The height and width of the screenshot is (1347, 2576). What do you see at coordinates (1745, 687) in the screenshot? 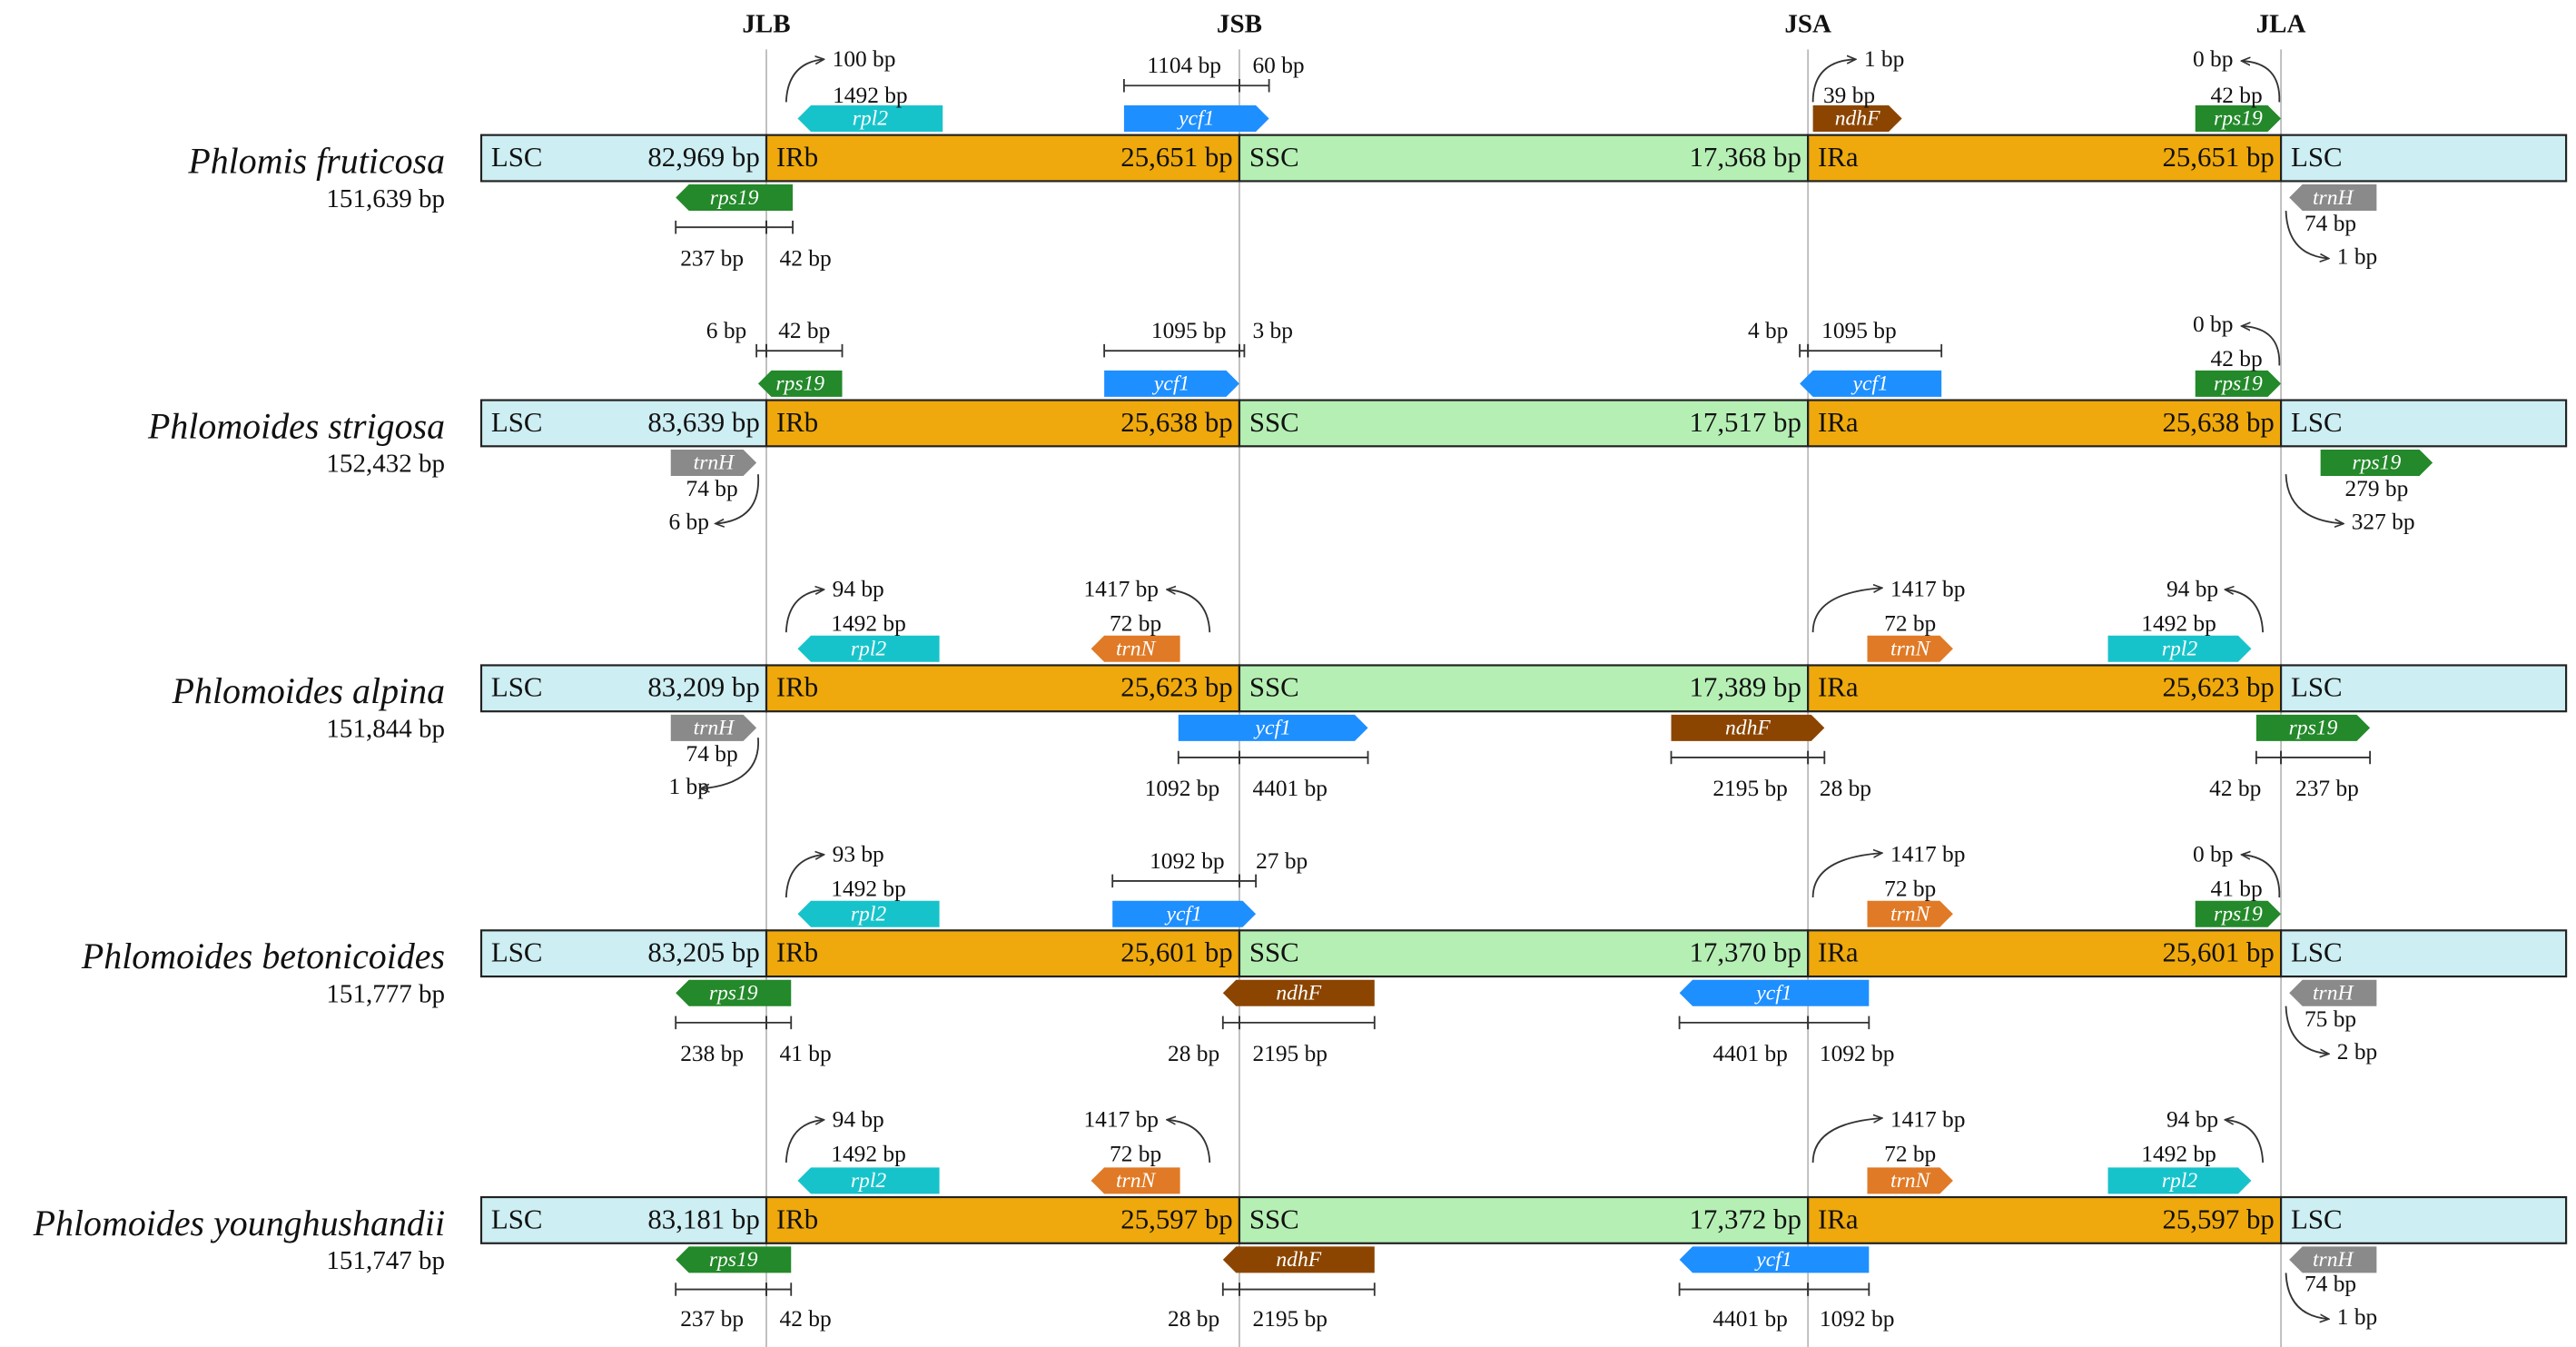
I see `region-length: 17,389 bp` at bounding box center [1745, 687].